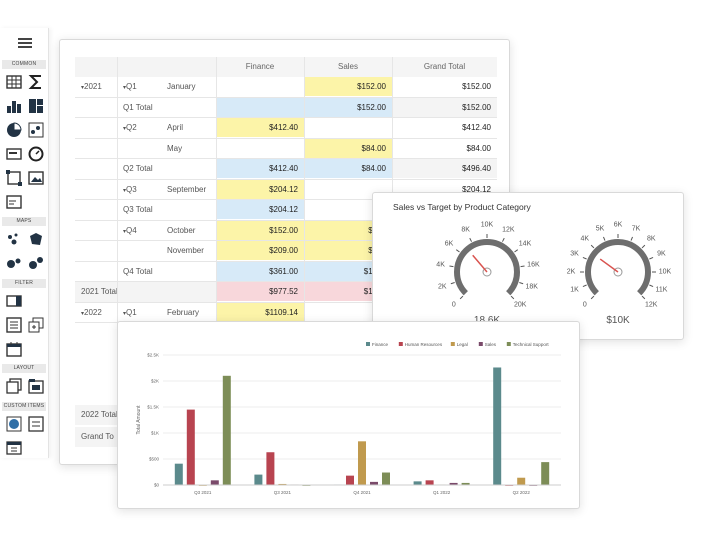 The width and height of the screenshot is (725, 551). What do you see at coordinates (93, 312) in the screenshot?
I see `year-label: 2022` at bounding box center [93, 312].